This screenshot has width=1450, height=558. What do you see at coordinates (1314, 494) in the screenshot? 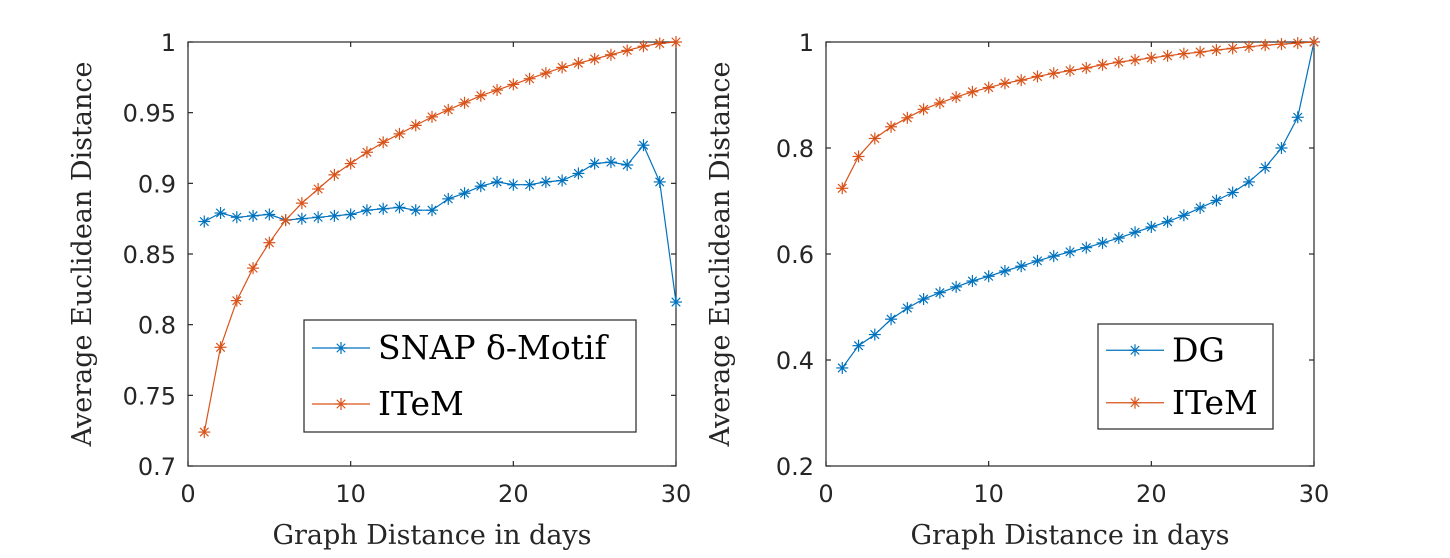
I see `x-tick-label: 30` at bounding box center [1314, 494].